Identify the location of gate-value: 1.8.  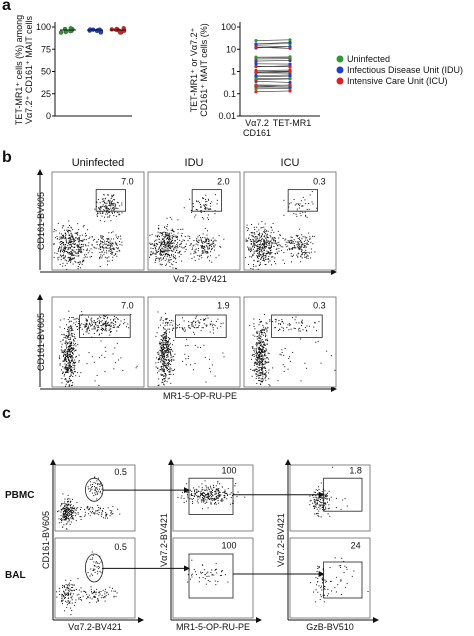
(355, 471).